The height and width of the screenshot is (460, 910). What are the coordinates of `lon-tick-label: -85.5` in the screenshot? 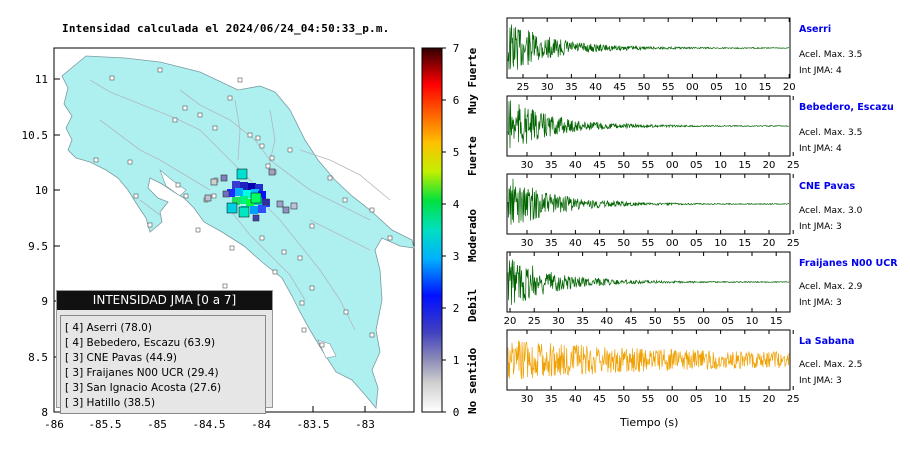 It's located at (104, 424).